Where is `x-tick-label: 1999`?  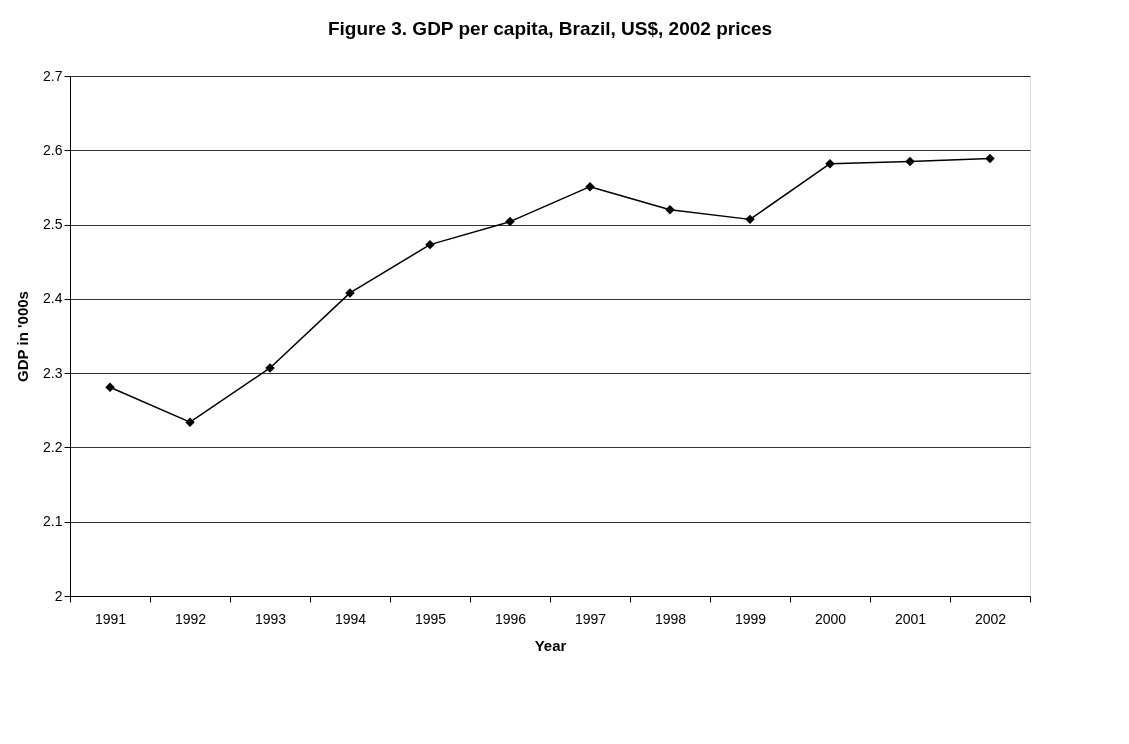
x-tick-label: 1999 is located at coordinates (750, 618).